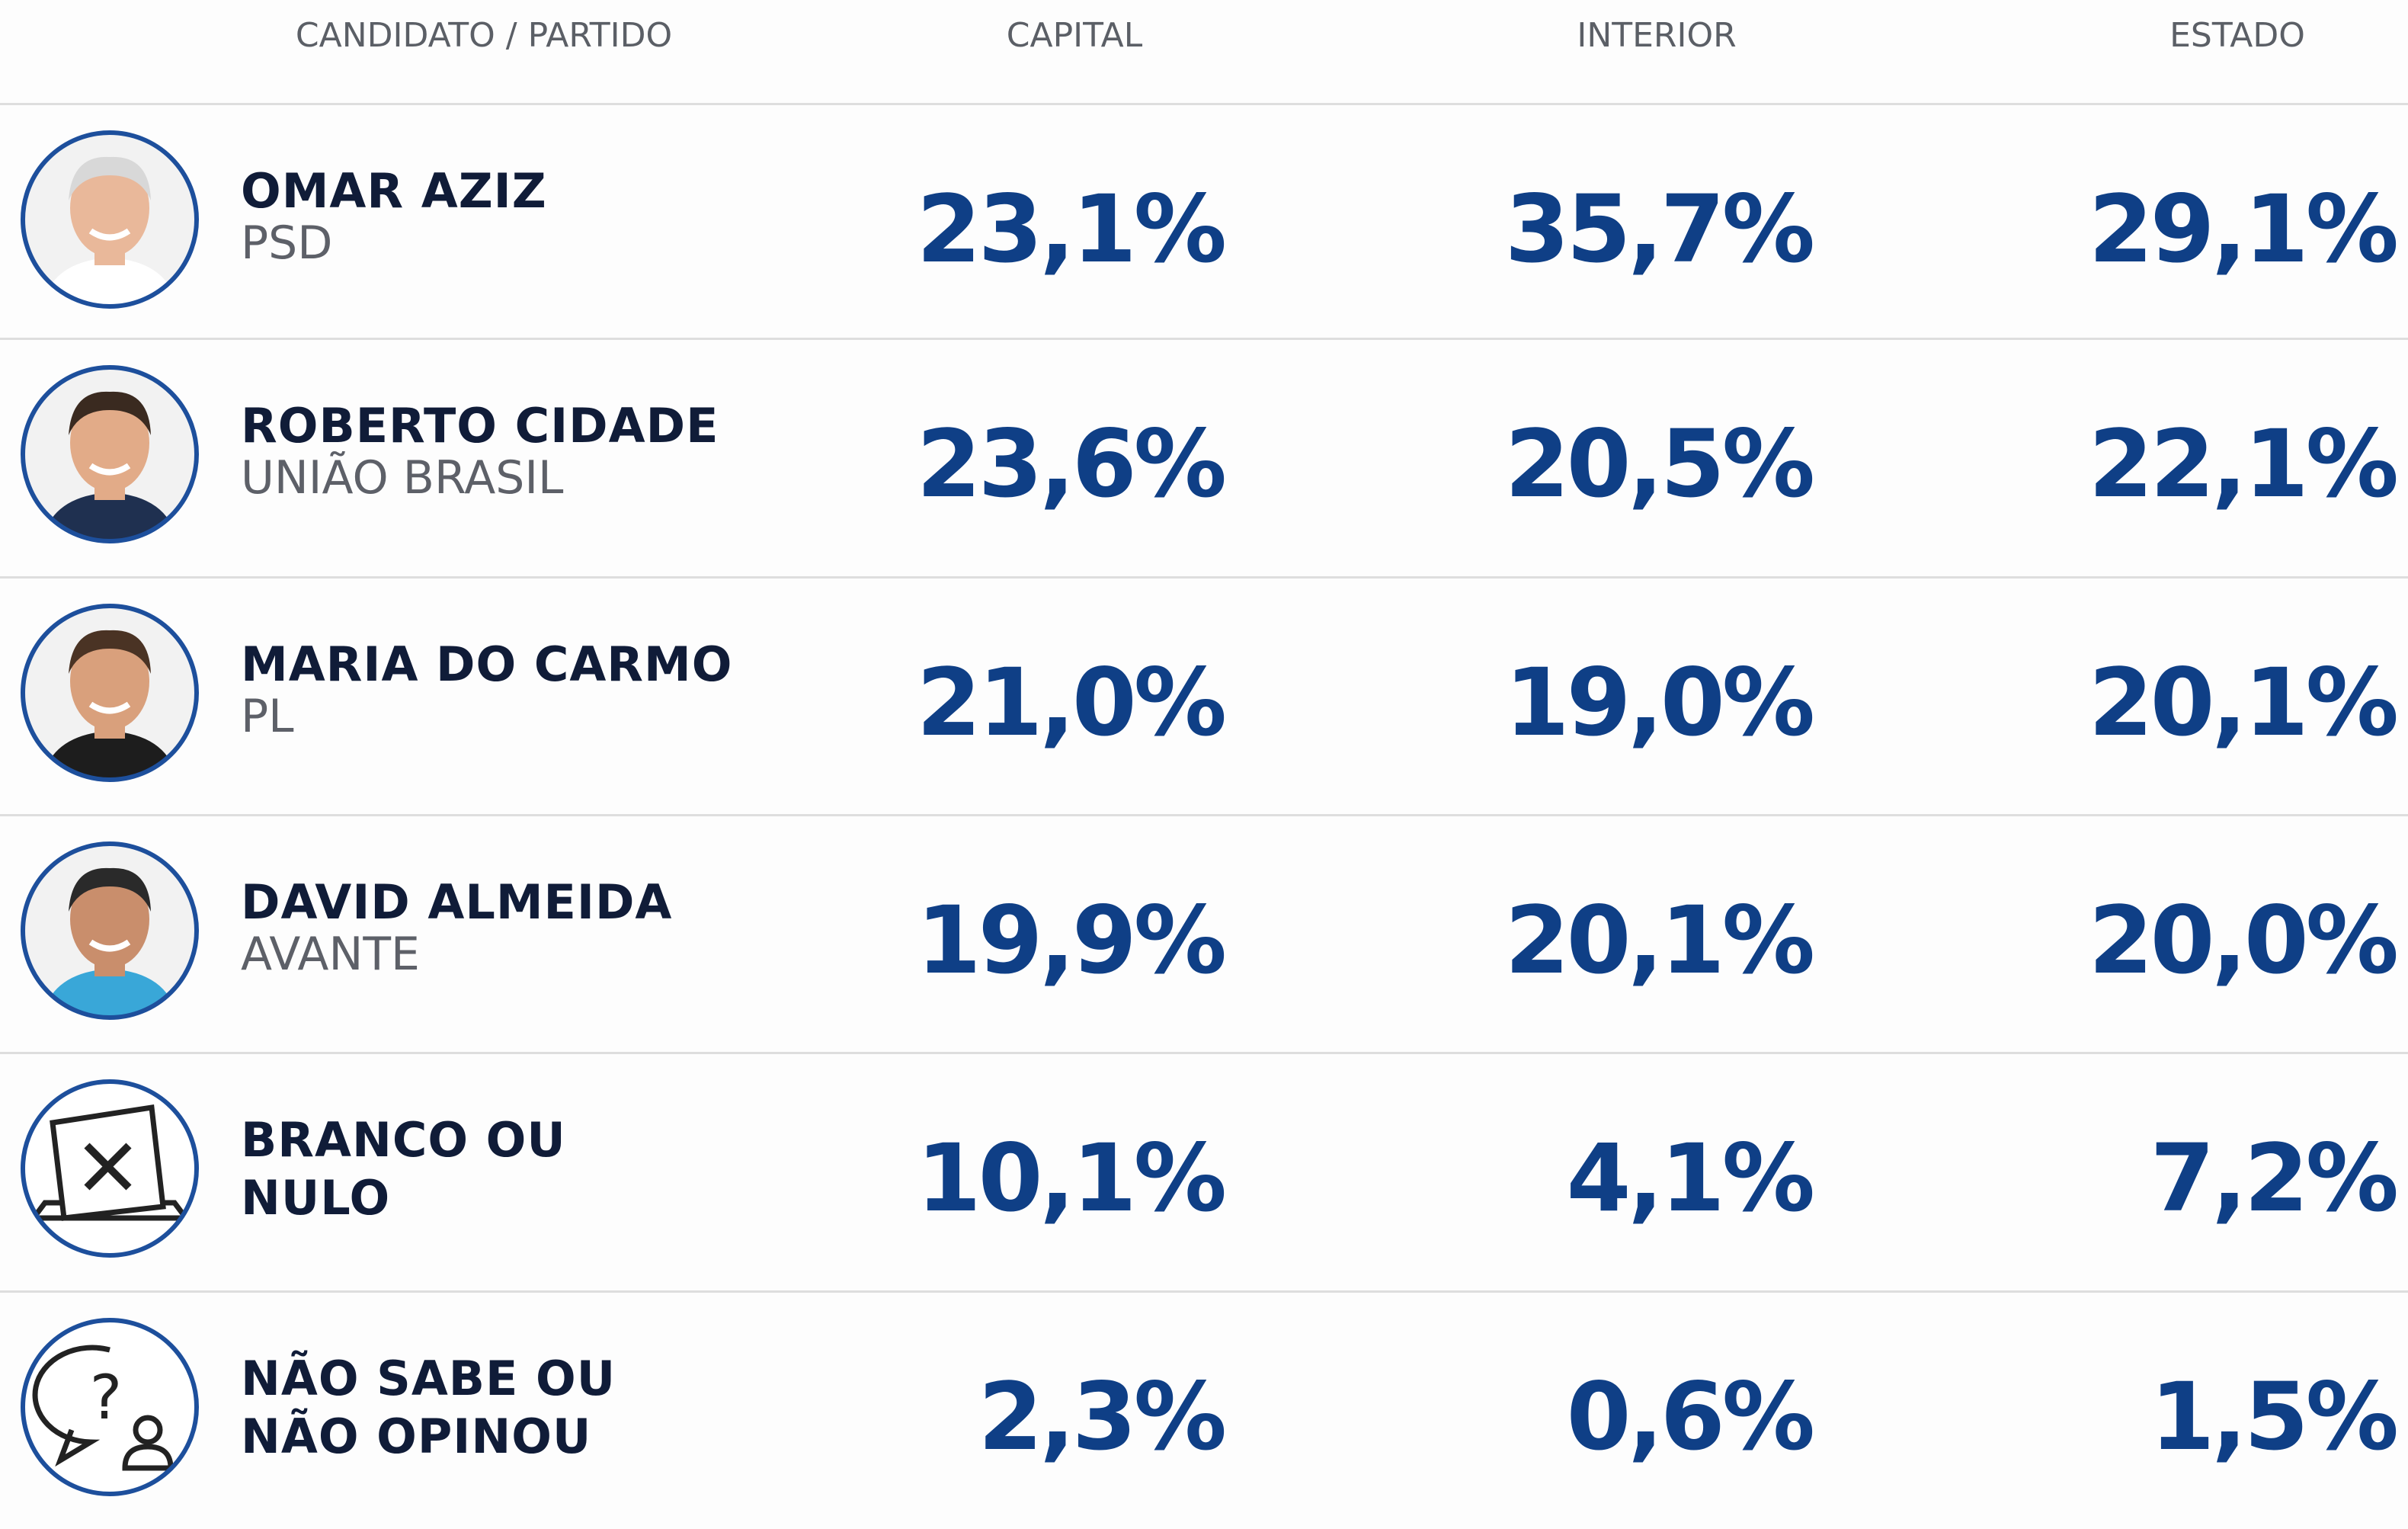  I want to click on name-line: NULO, so click(316, 1198).